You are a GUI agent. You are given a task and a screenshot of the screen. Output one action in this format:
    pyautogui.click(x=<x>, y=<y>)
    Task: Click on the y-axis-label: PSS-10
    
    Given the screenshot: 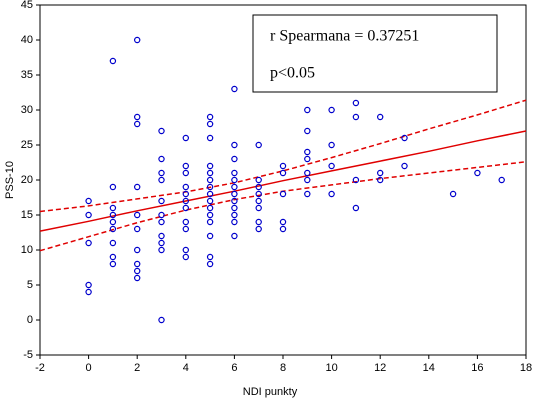 What is the action you would take?
    pyautogui.click(x=10, y=180)
    